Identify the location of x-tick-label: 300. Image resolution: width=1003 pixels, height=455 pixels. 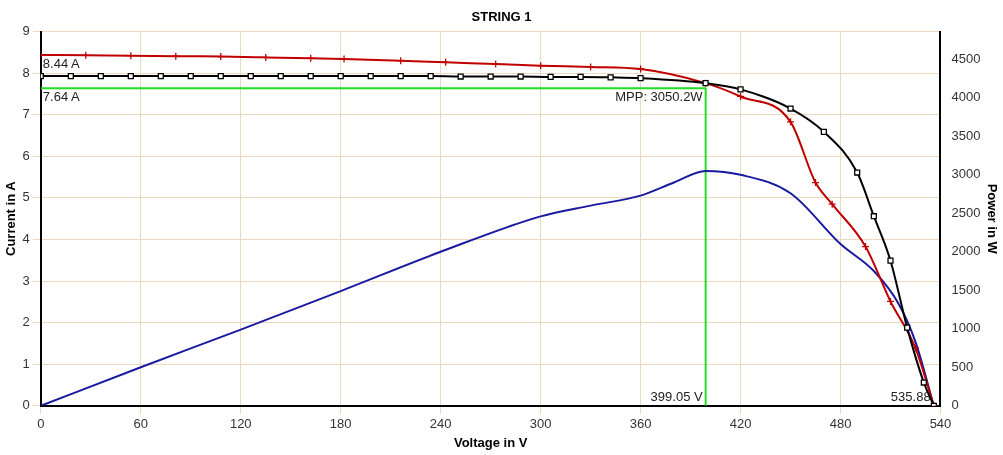
(540, 424).